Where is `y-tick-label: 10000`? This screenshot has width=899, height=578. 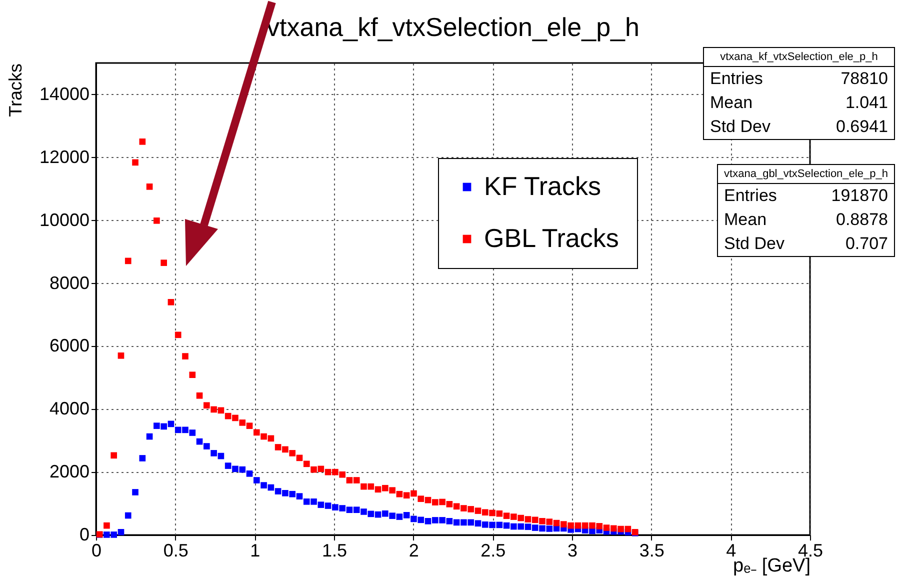 y-tick-label: 10000 is located at coordinates (64, 220).